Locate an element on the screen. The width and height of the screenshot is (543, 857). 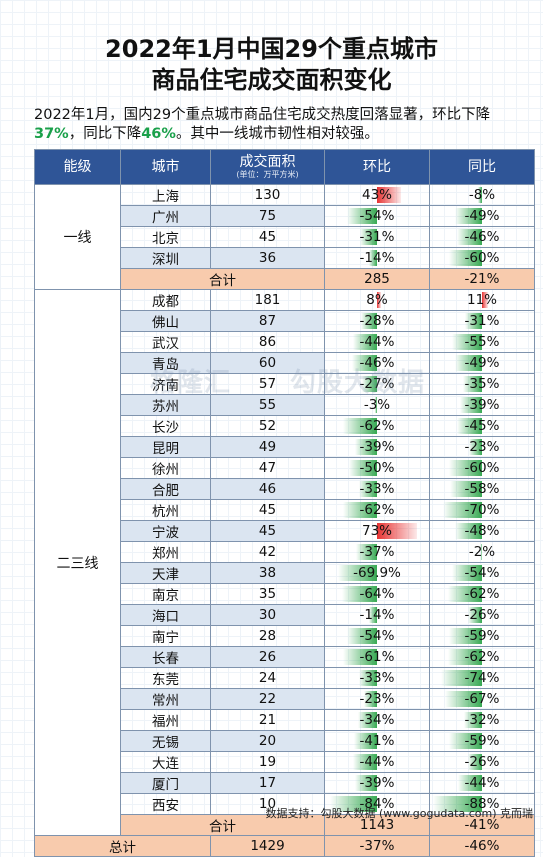
mom-cell: -3% is located at coordinates (377, 405).